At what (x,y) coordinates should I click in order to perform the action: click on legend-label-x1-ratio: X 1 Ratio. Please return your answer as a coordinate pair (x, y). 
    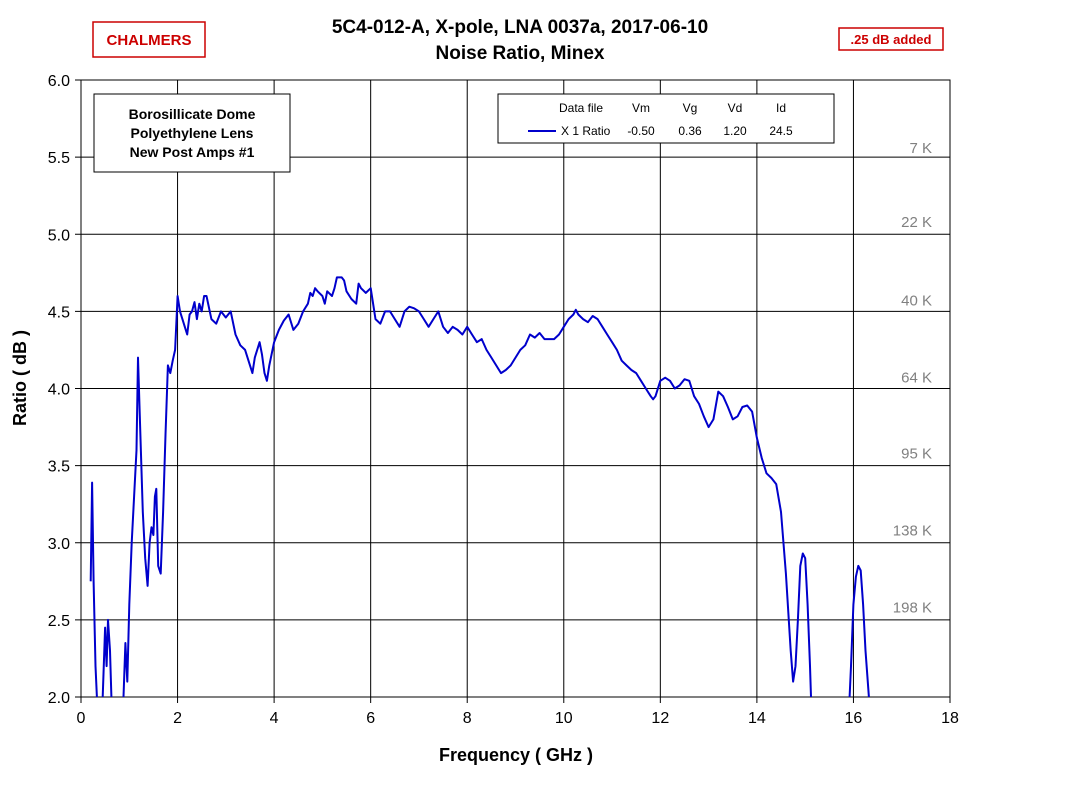
    Looking at the image, I should click on (586, 131).